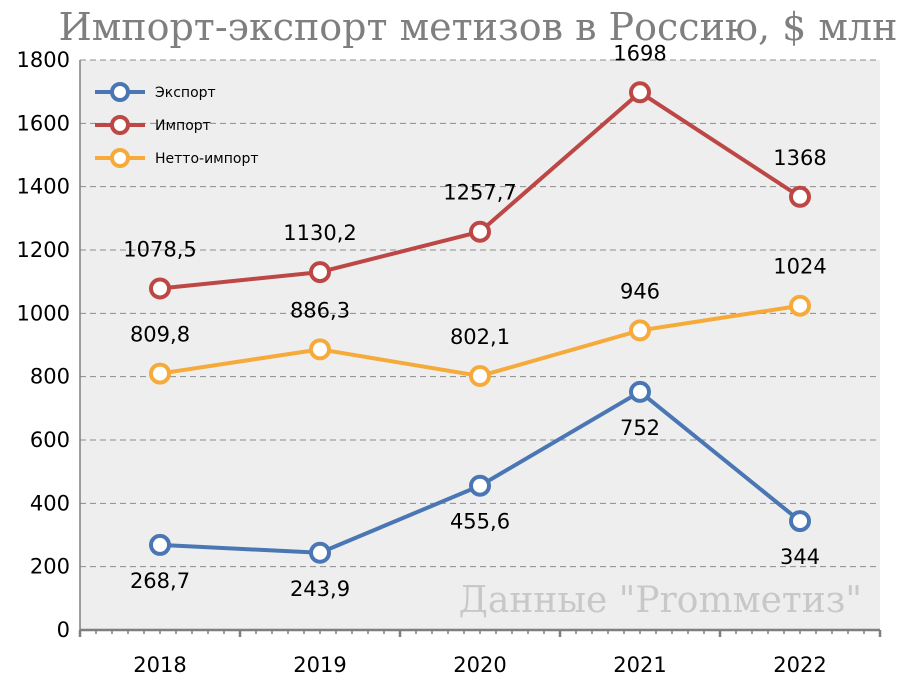  Describe the element at coordinates (50, 567) in the screenshot. I see `y-tick-label: 200` at that location.